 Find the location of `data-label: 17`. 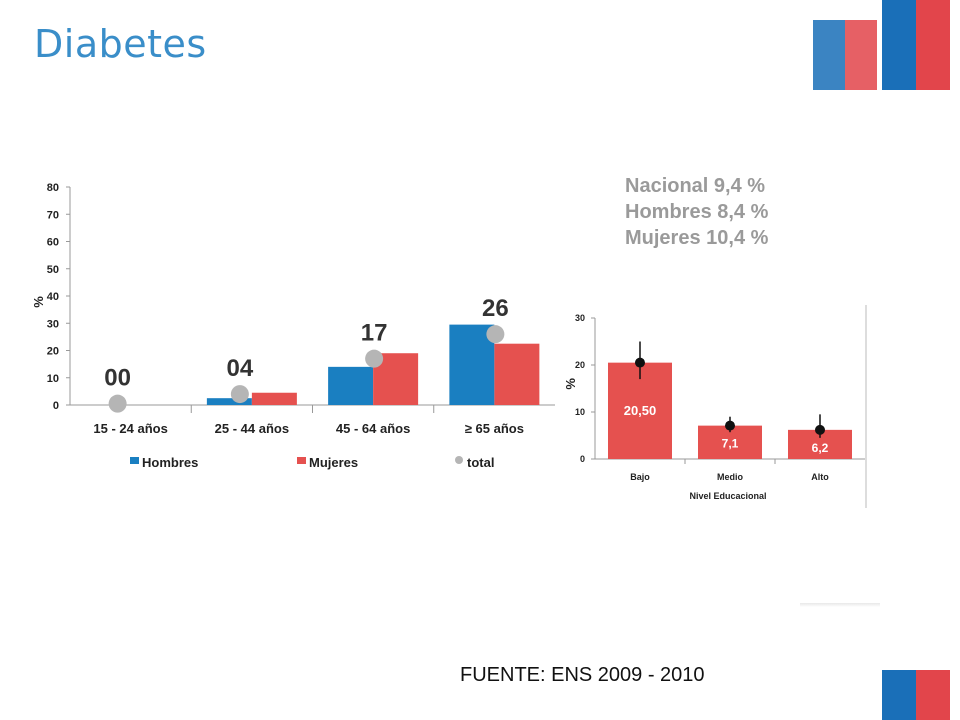

data-label: 17 is located at coordinates (374, 333).